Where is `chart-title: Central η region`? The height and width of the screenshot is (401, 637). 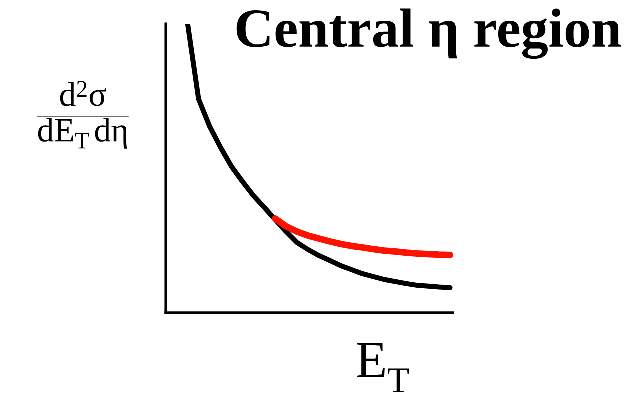
chart-title: Central η region is located at coordinates (429, 34).